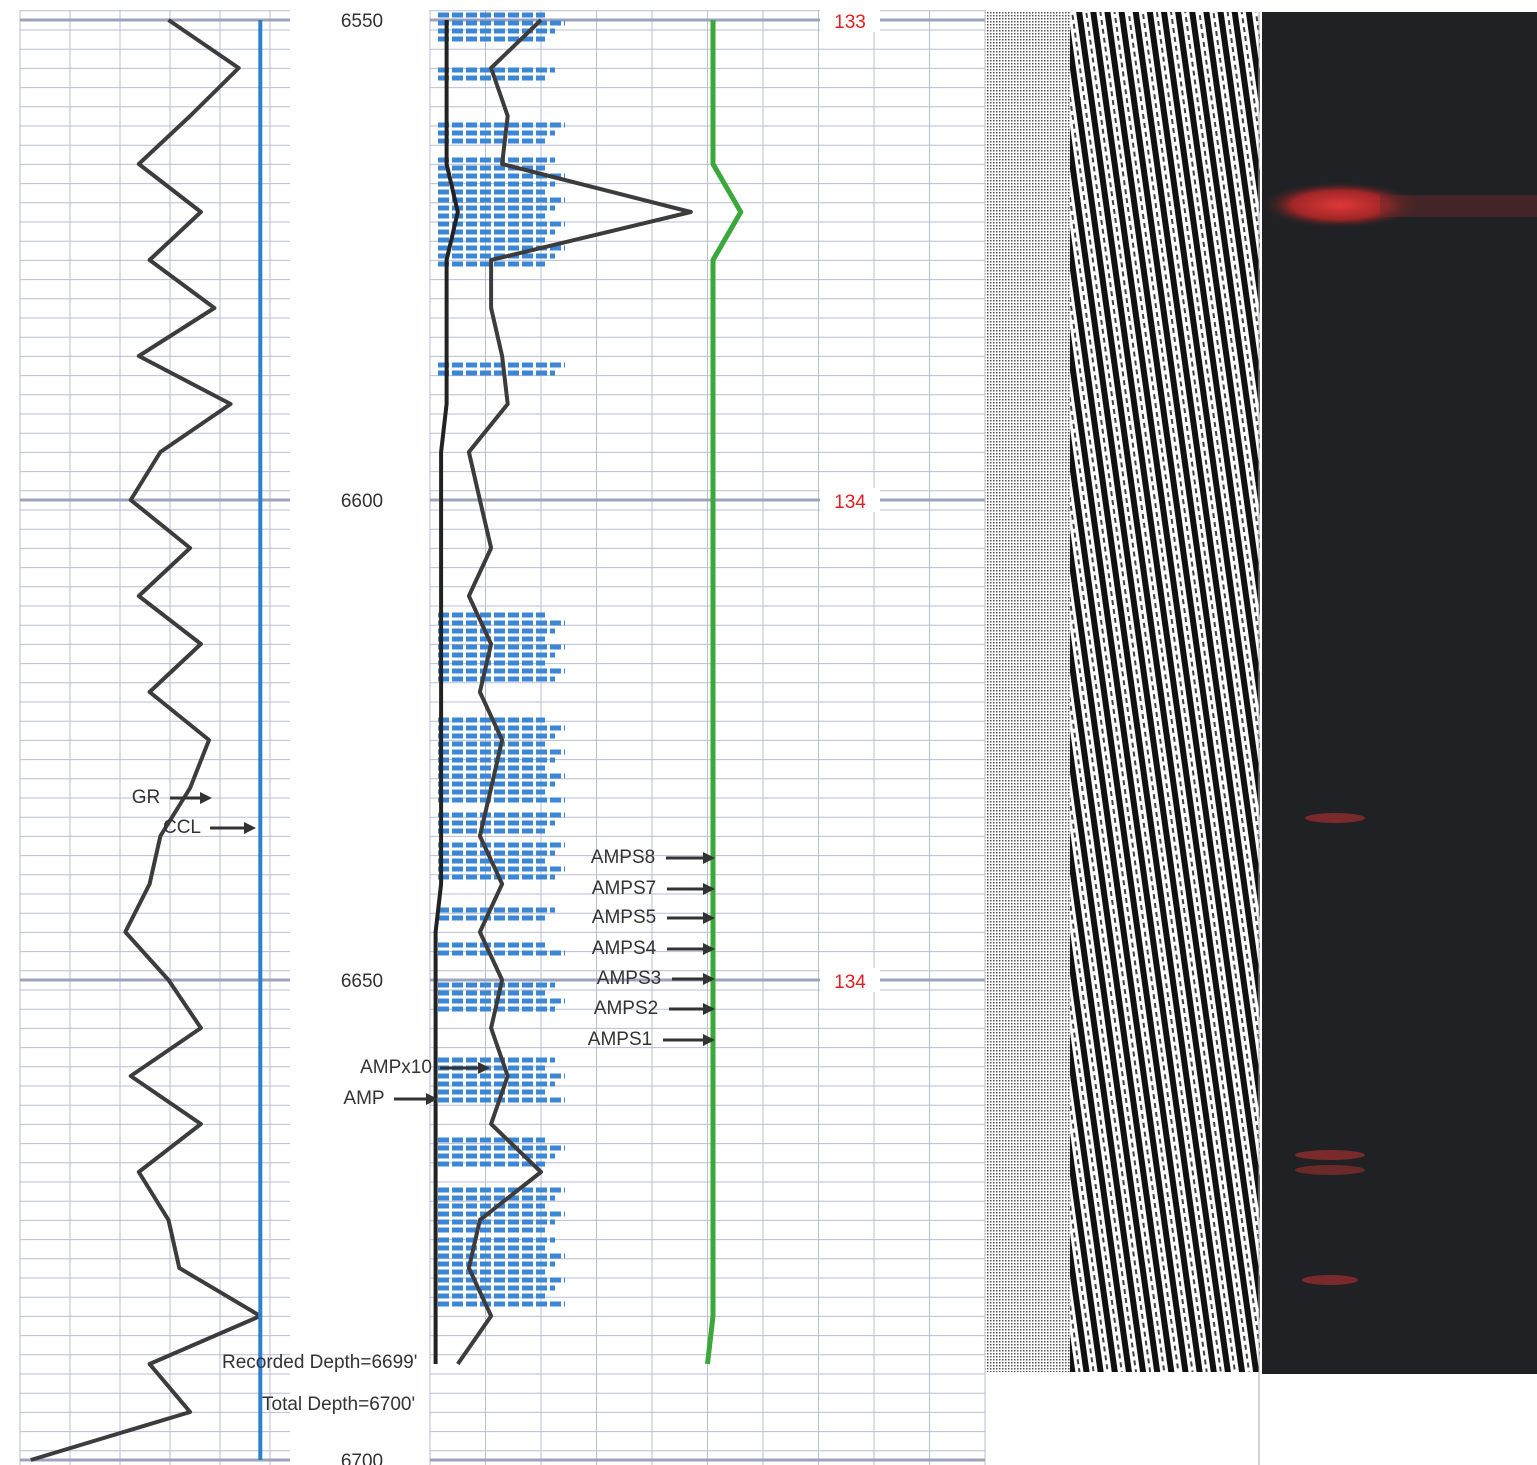  I want to click on annotation: Total Depth=6700', so click(338, 1404).